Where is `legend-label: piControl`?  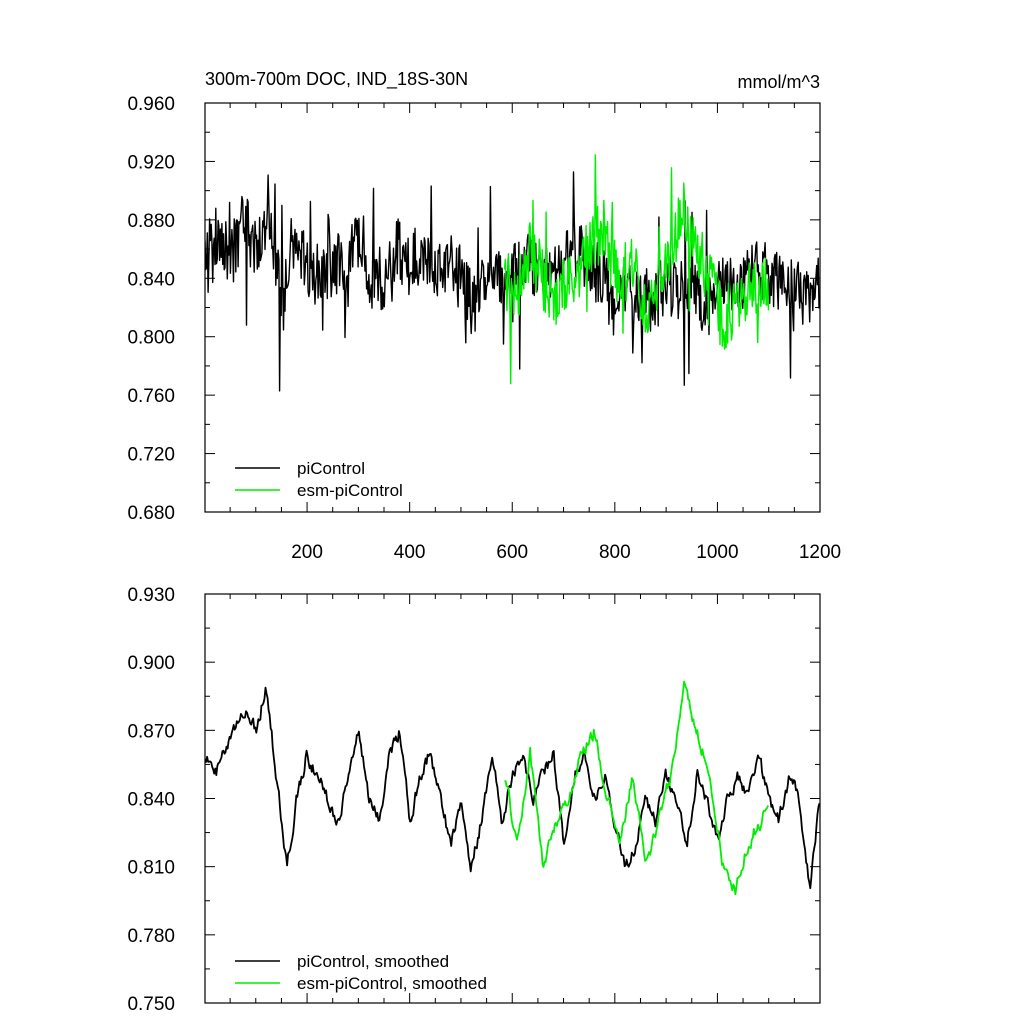
legend-label: piControl is located at coordinates (331, 468).